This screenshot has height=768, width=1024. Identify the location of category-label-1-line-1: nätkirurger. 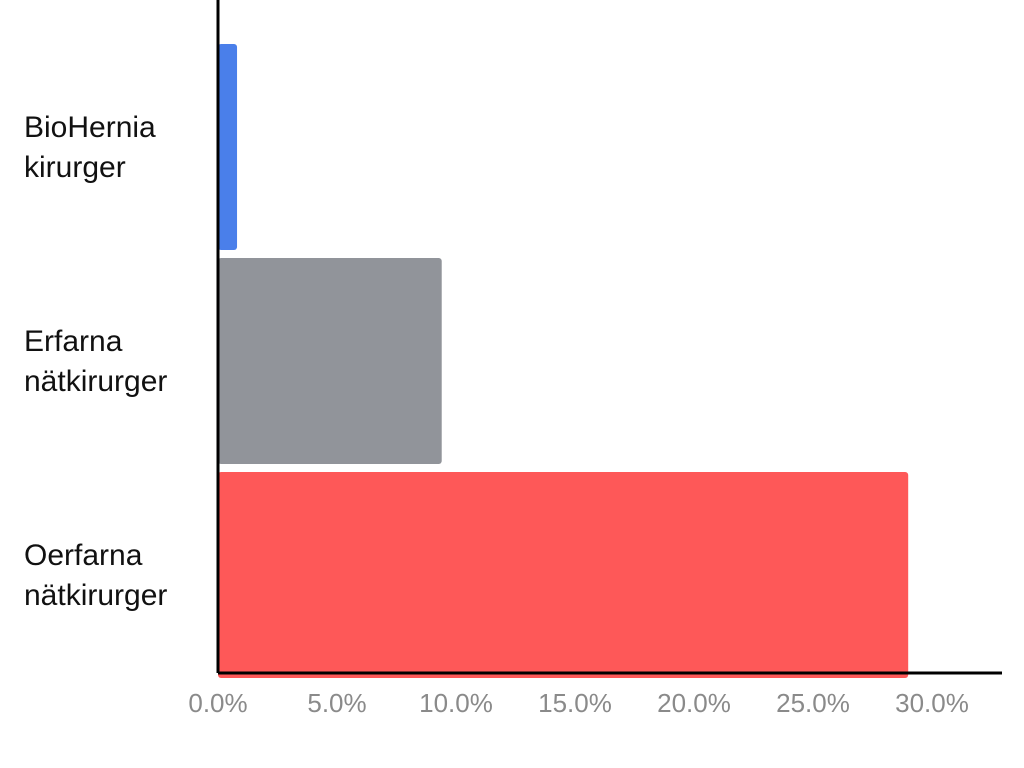
(95, 381).